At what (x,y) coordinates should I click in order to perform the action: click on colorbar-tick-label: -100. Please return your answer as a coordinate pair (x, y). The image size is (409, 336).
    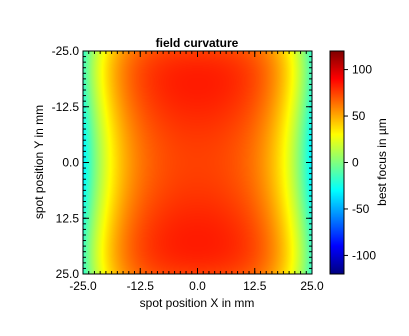
    Looking at the image, I should click on (364, 255).